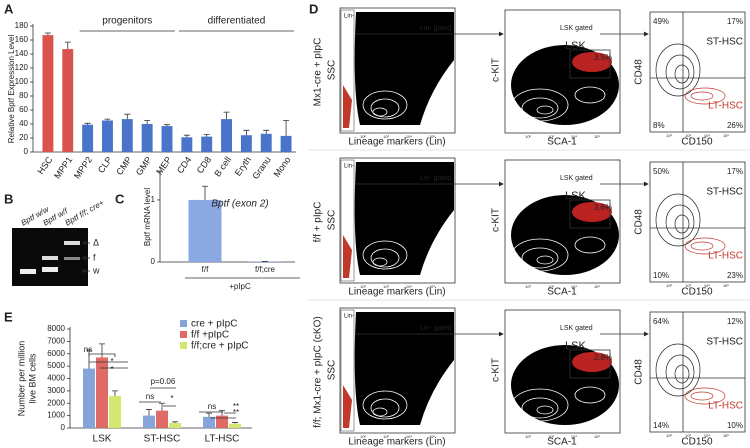  I want to click on significance: *, so click(111, 369).